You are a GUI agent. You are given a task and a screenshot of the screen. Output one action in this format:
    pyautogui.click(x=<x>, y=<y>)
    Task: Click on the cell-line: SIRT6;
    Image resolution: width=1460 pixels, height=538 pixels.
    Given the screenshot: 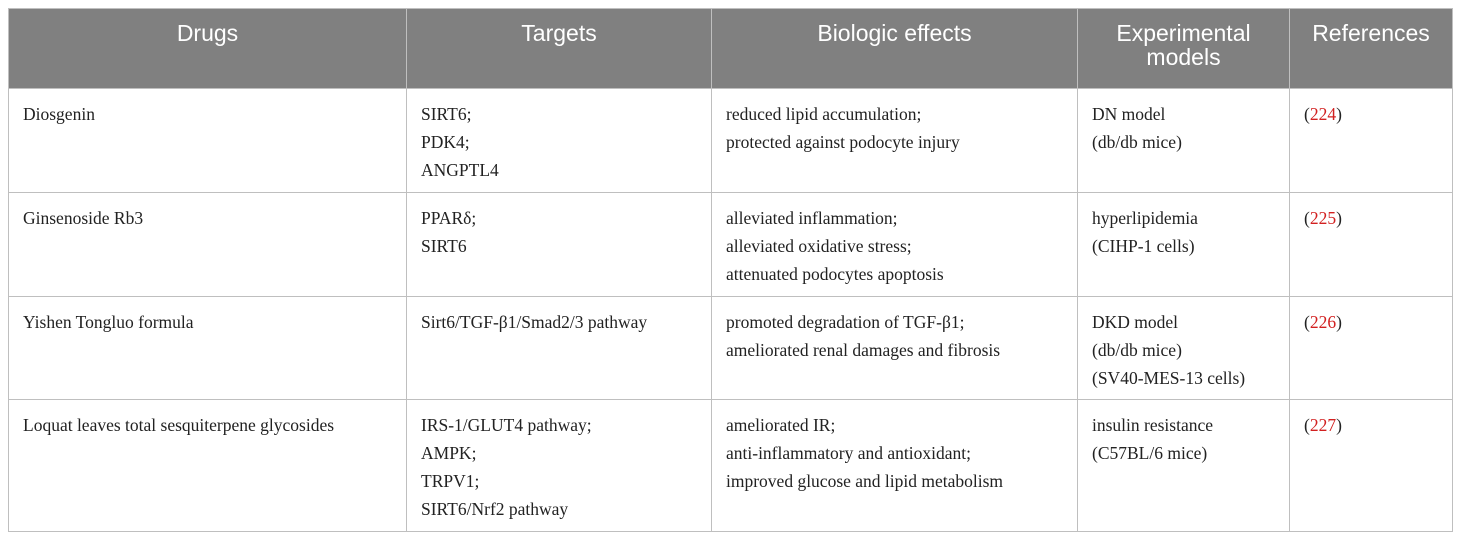 What is the action you would take?
    pyautogui.click(x=446, y=114)
    